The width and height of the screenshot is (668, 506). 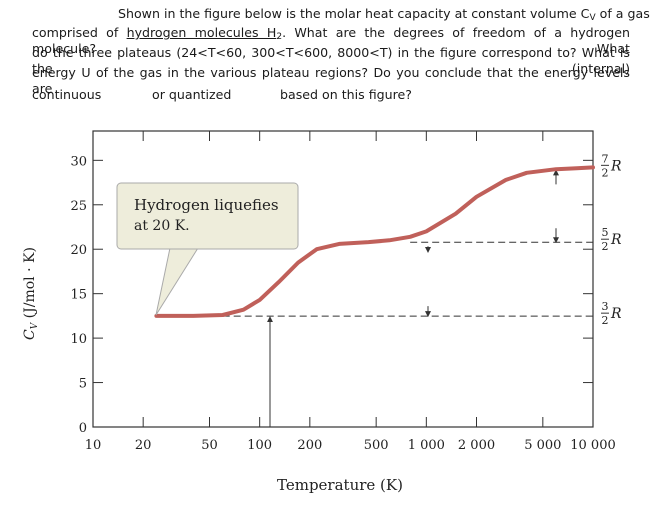 I want to click on x-tick-label: 10 000, so click(x=593, y=445).